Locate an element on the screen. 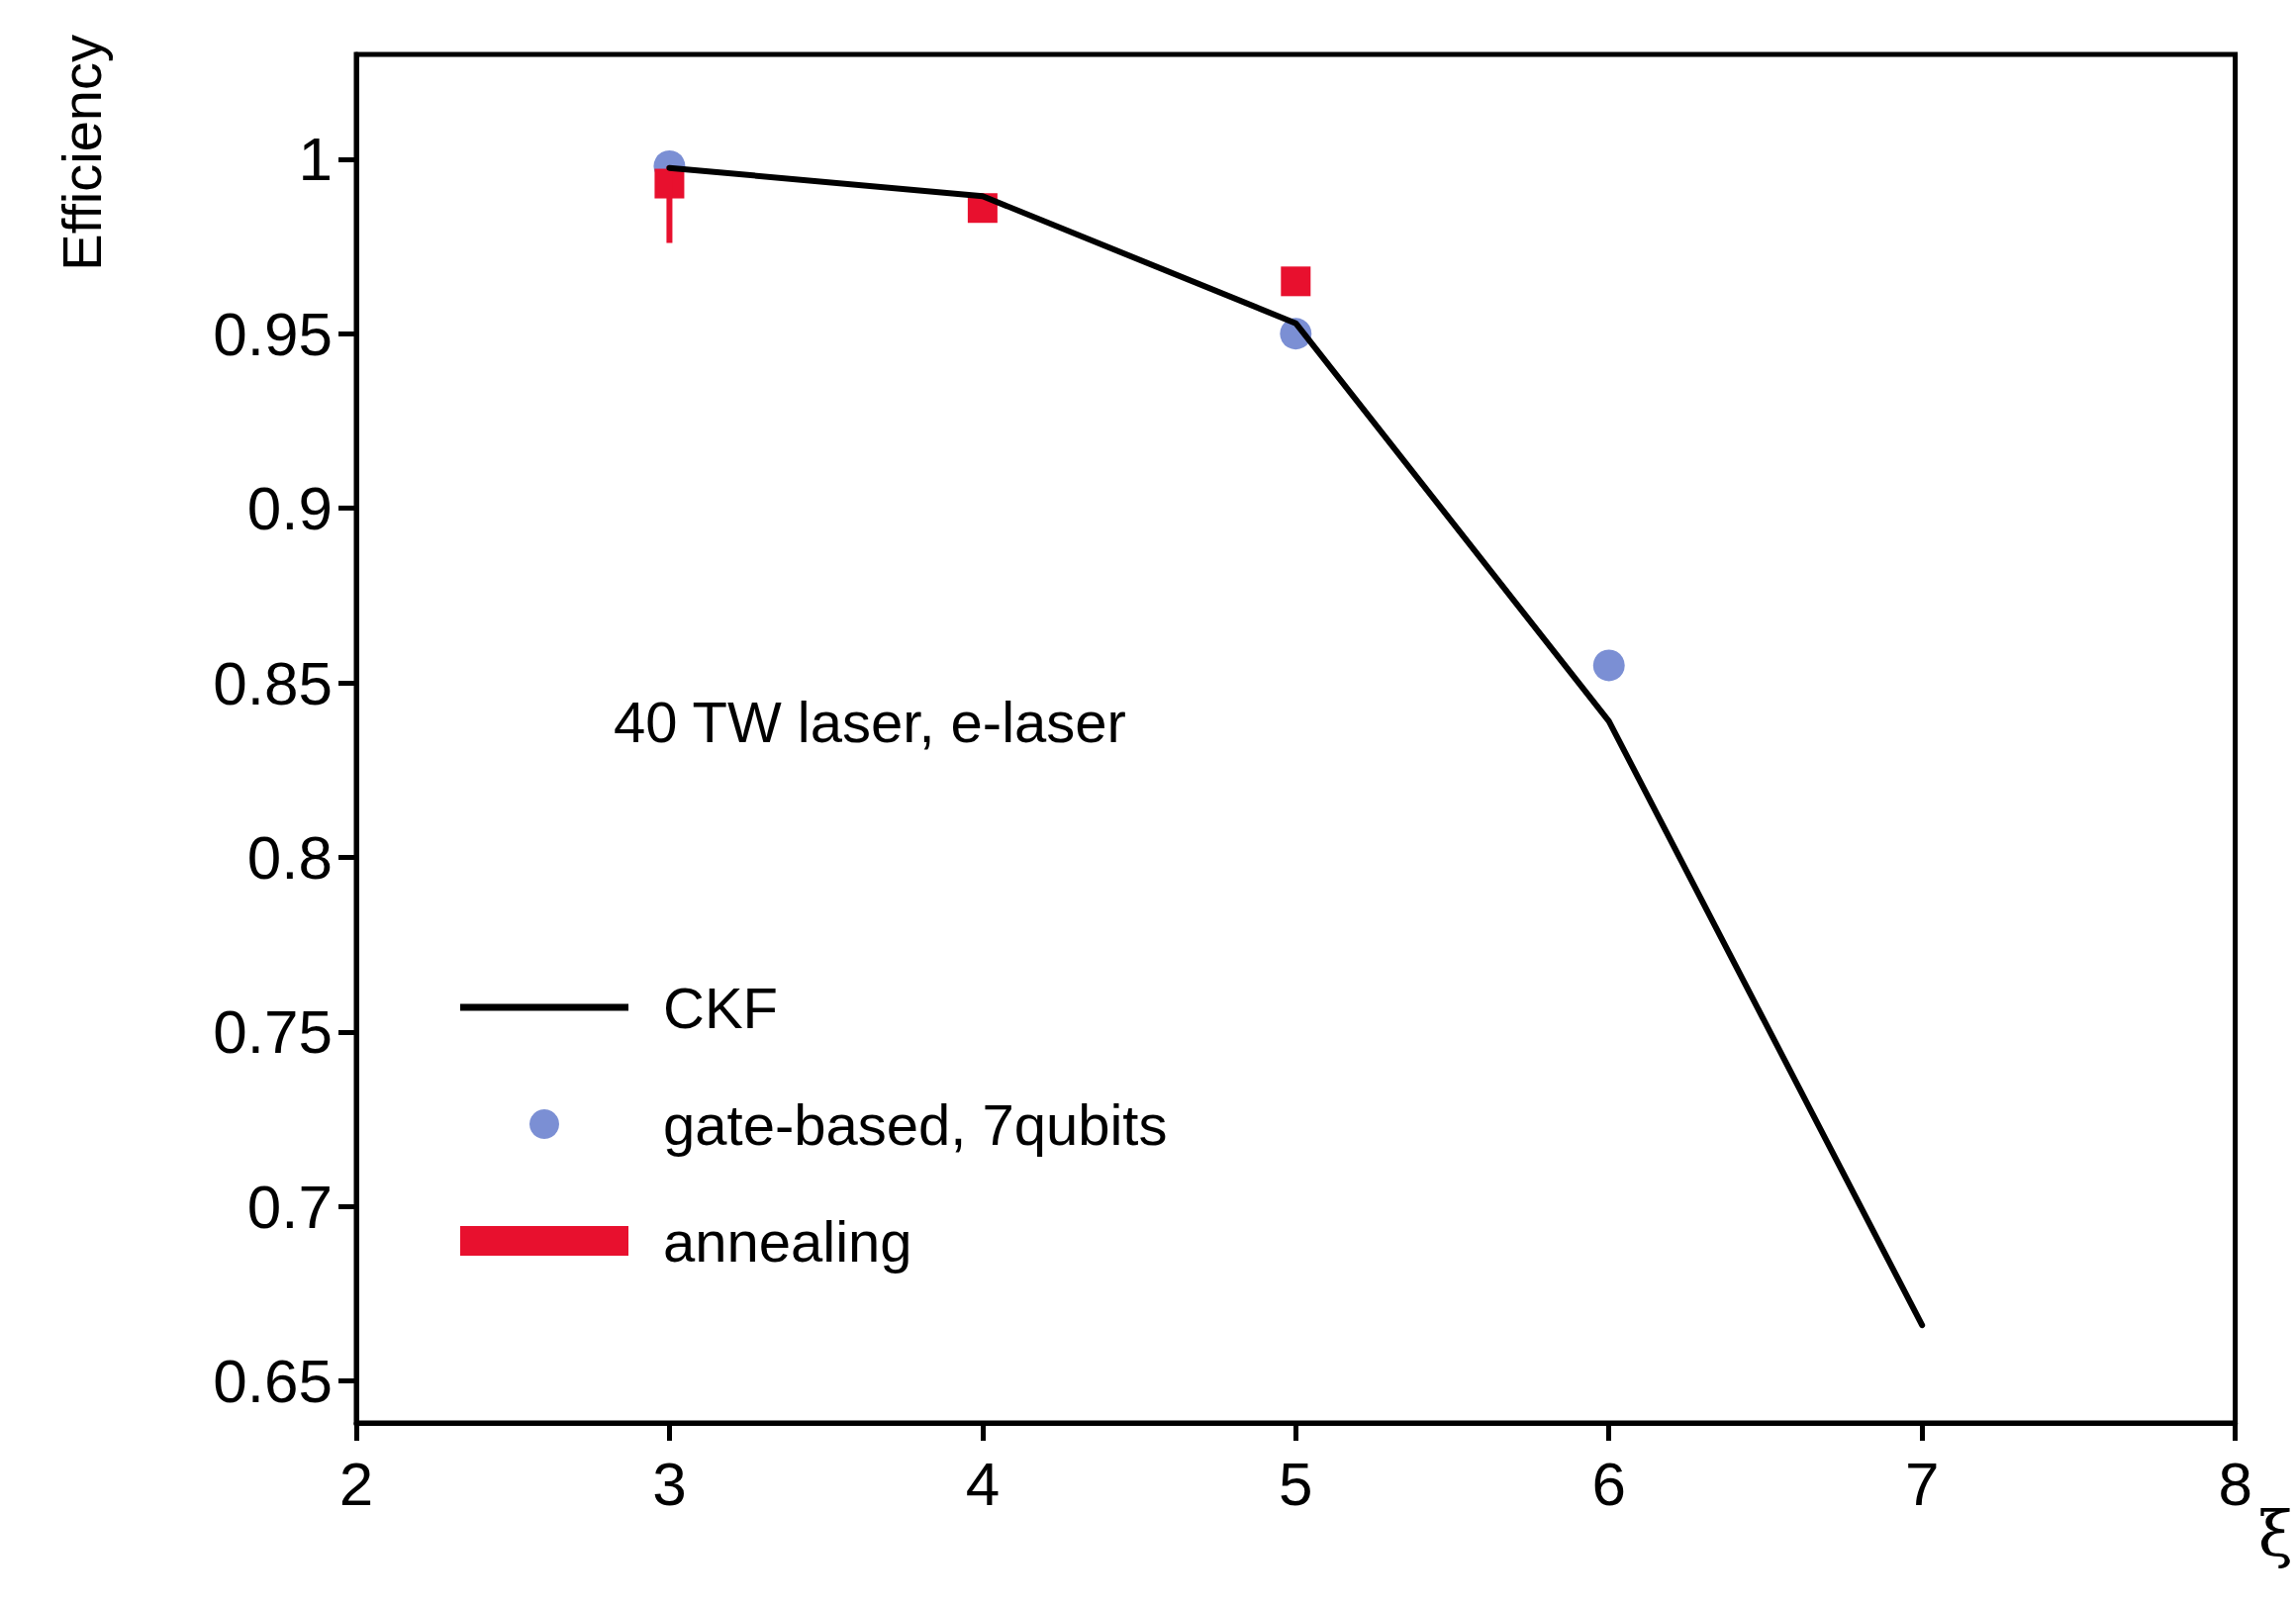  legend-title: 40 TW laser, e-laser is located at coordinates (870, 721).